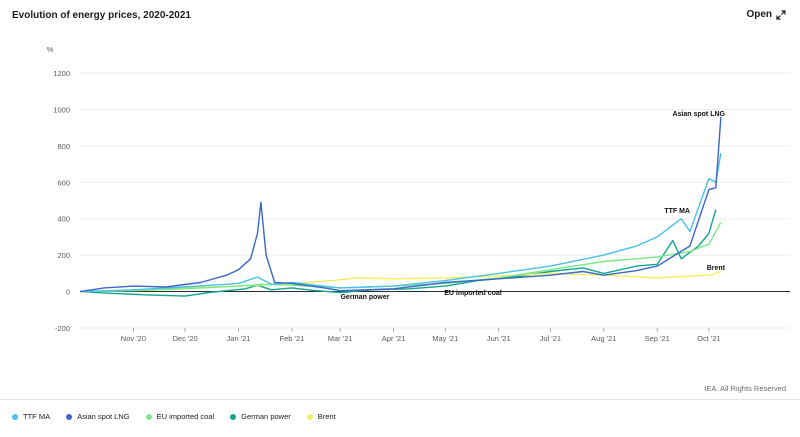  I want to click on x-tick-label: Nov '20, so click(133, 338).